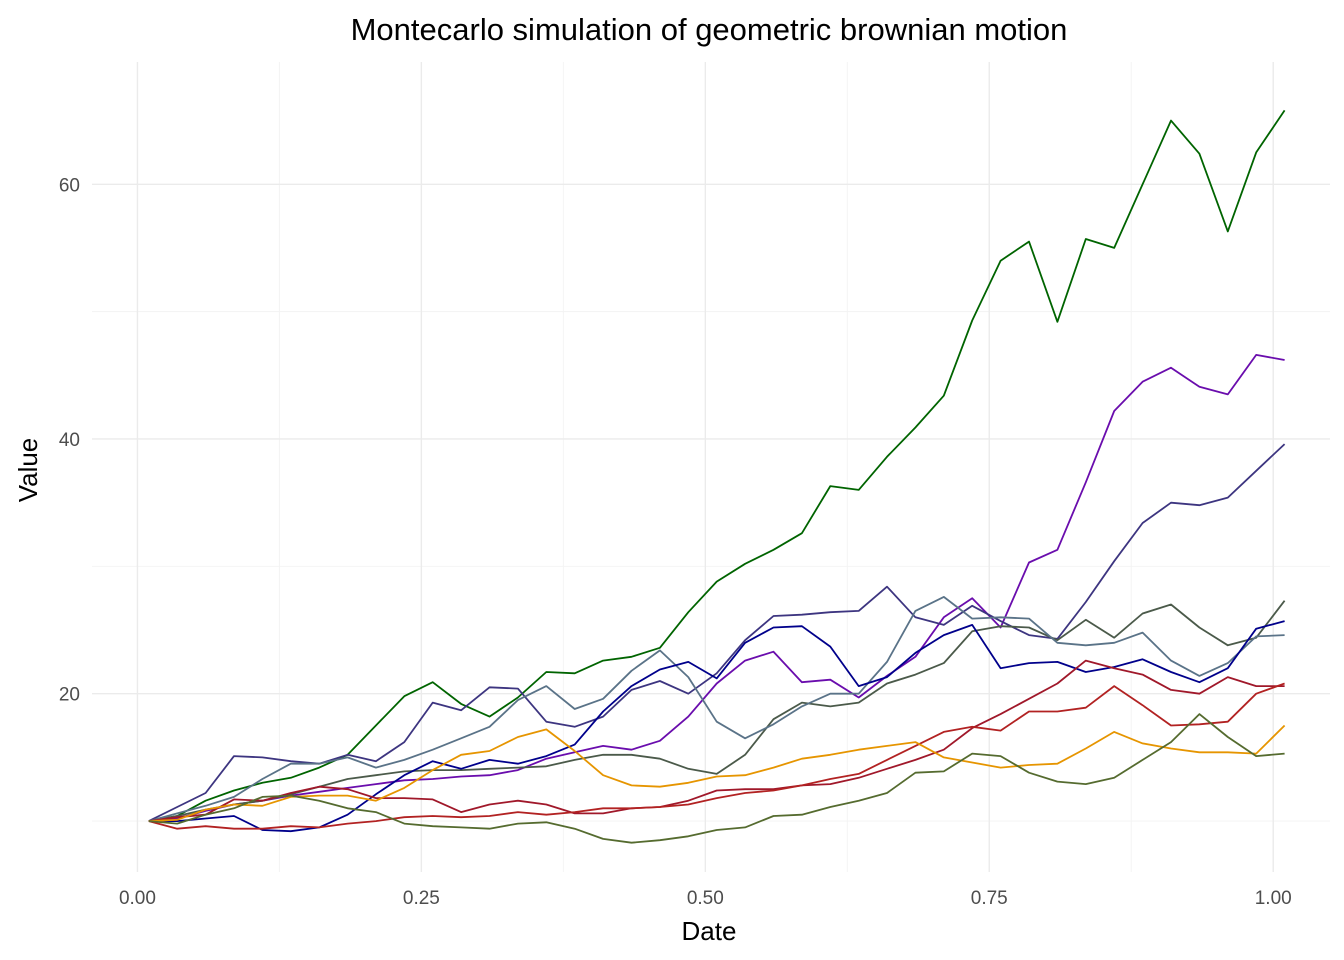  What do you see at coordinates (421, 898) in the screenshot?
I see `x-tick-label: 0.25` at bounding box center [421, 898].